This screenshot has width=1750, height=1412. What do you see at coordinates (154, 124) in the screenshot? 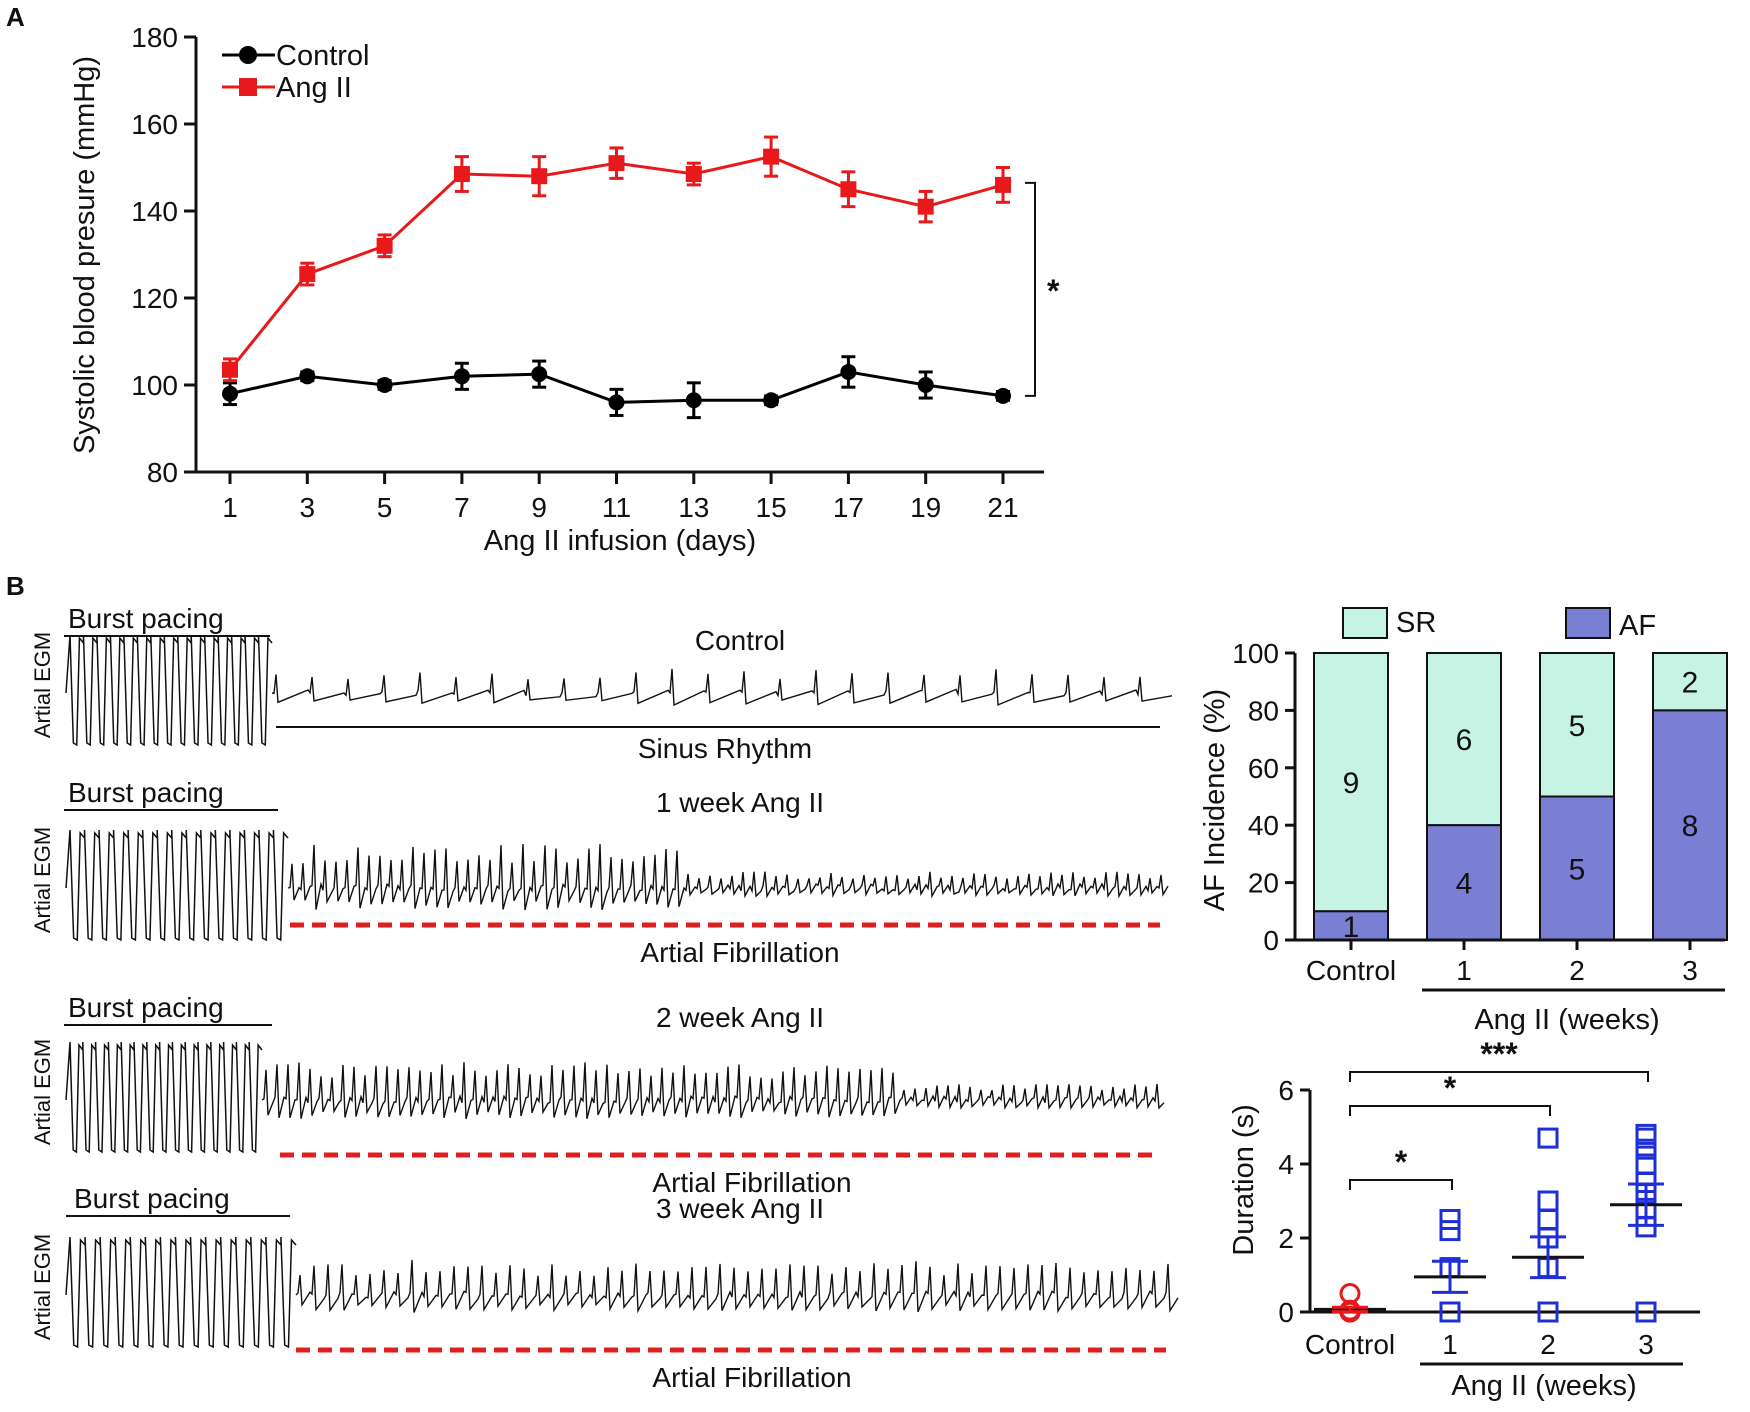
I see `bp-y-tick-label: 160` at bounding box center [154, 124].